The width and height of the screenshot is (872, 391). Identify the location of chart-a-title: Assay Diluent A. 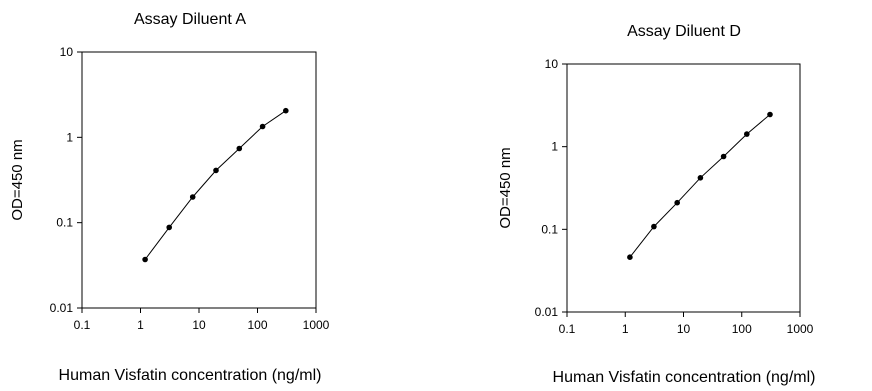
(190, 19).